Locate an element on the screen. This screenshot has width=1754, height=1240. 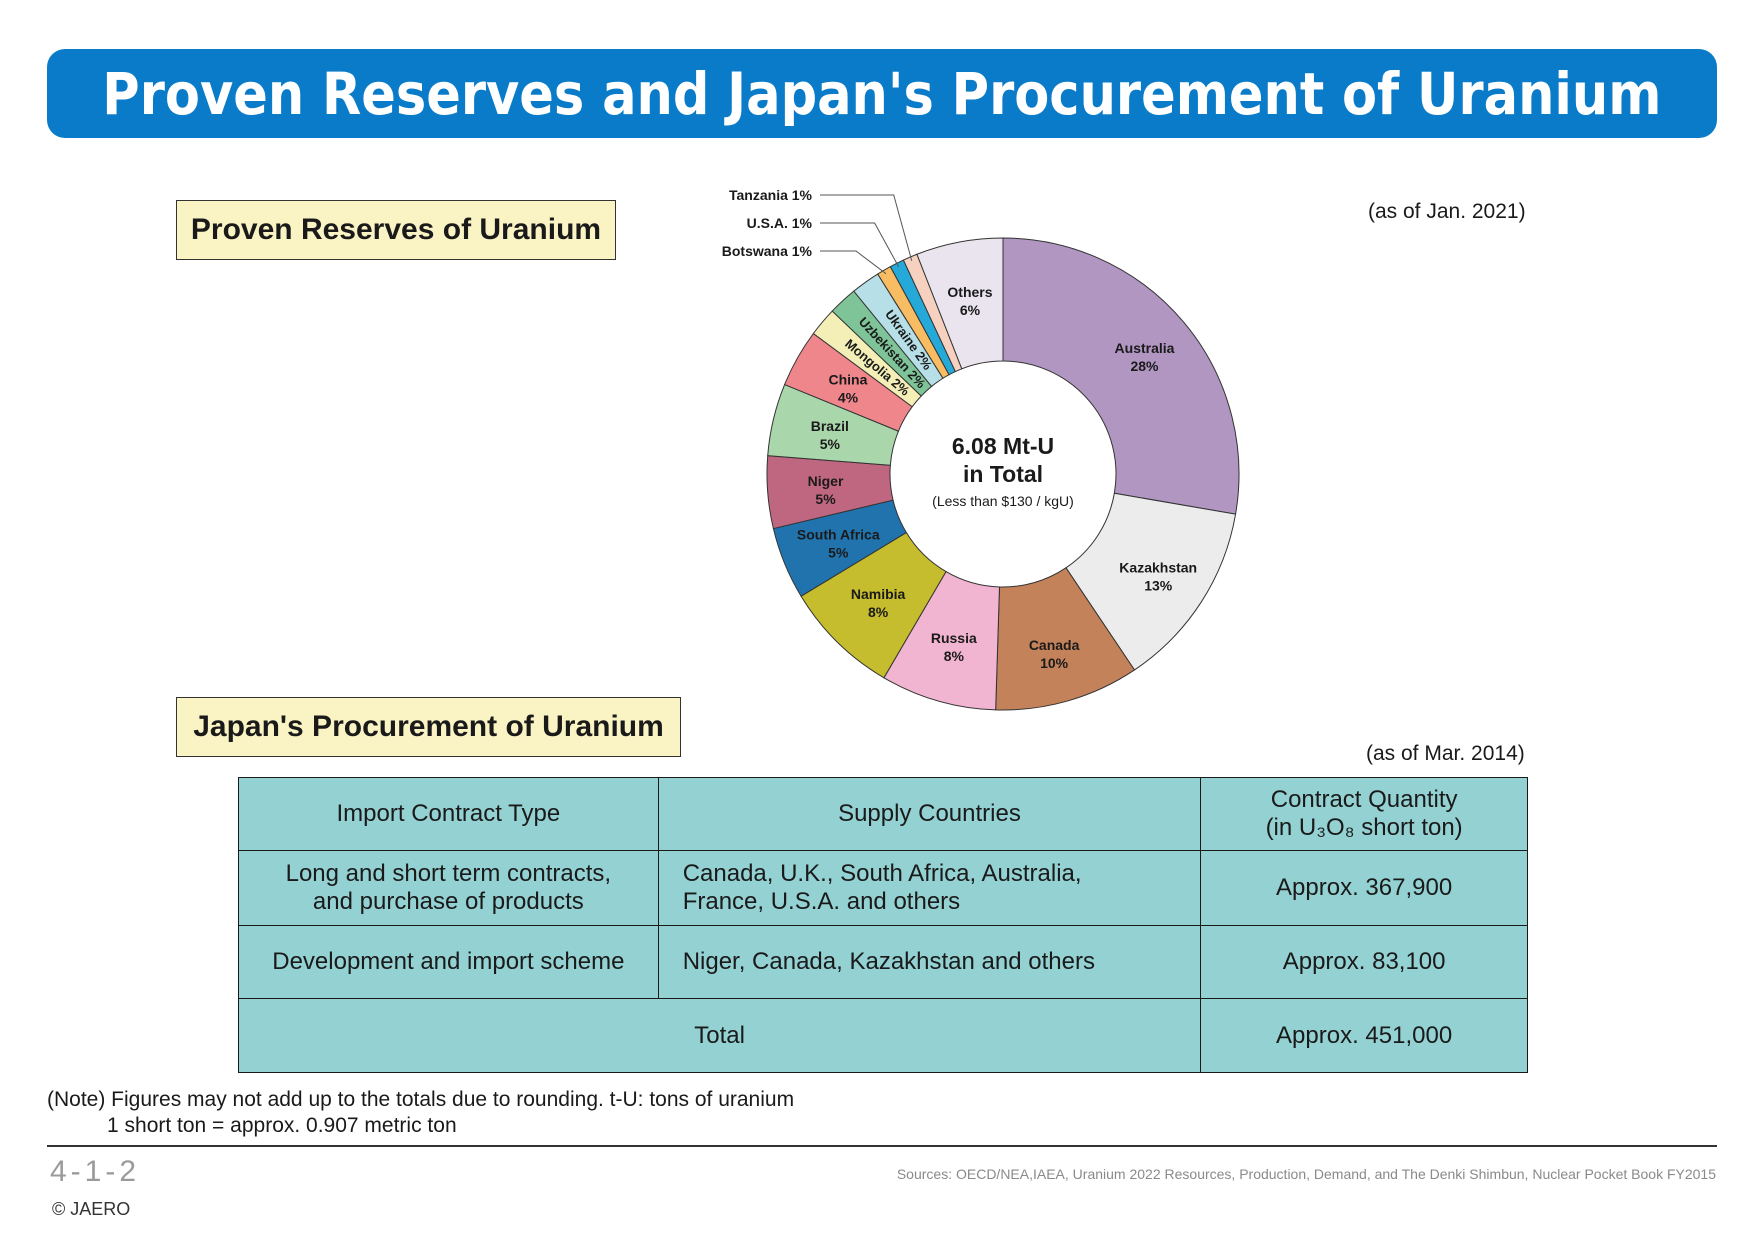
page-number: 4-1-2 is located at coordinates (95, 1171).